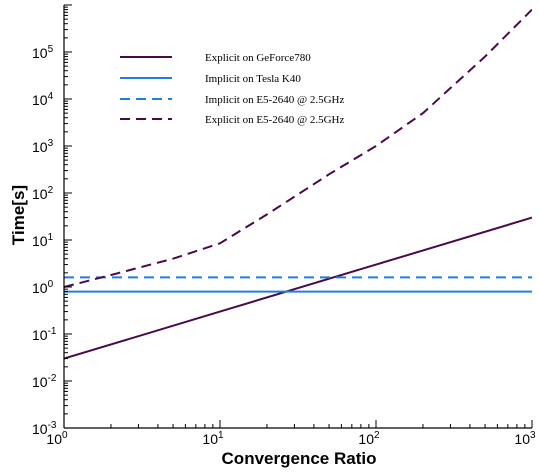  I want to click on y-tick-exponent: -2, so click(52, 378).